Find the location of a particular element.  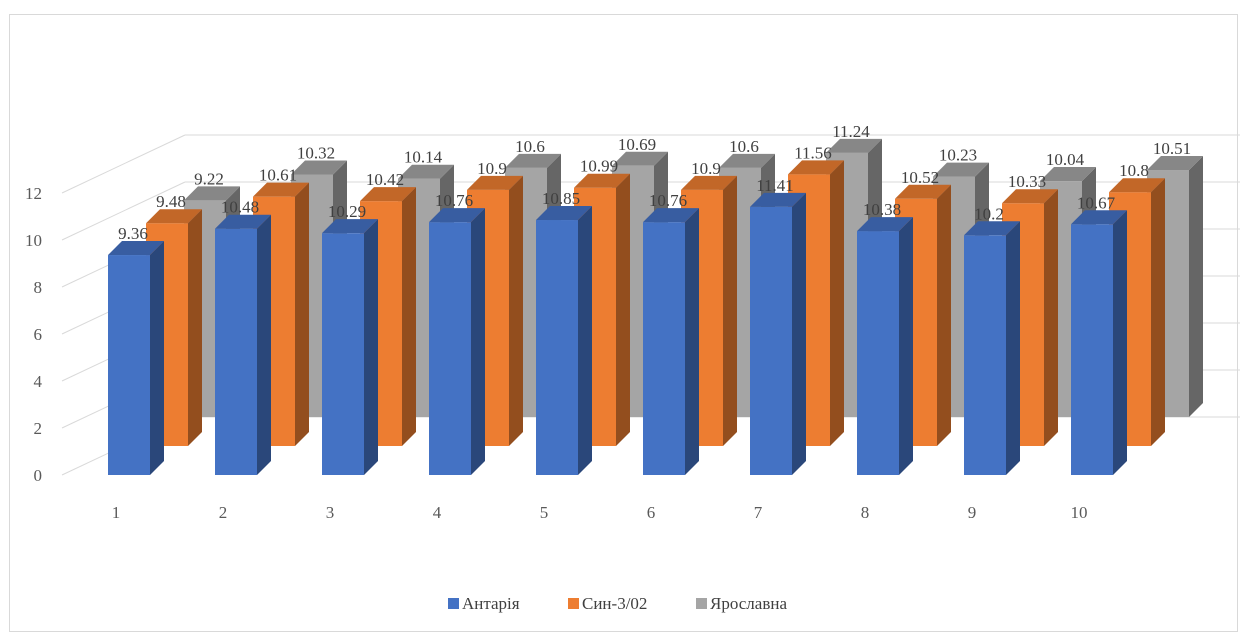

data-label: 10.67 is located at coordinates (1096, 202).